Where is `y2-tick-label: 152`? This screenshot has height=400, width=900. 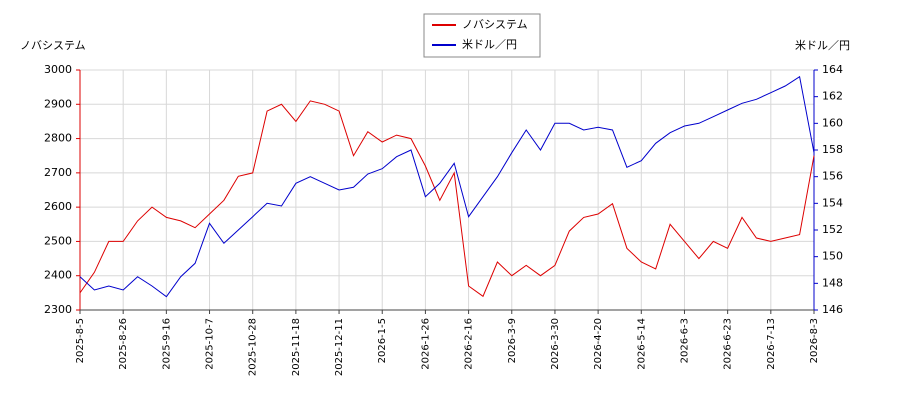 y2-tick-label: 152 is located at coordinates (832, 229).